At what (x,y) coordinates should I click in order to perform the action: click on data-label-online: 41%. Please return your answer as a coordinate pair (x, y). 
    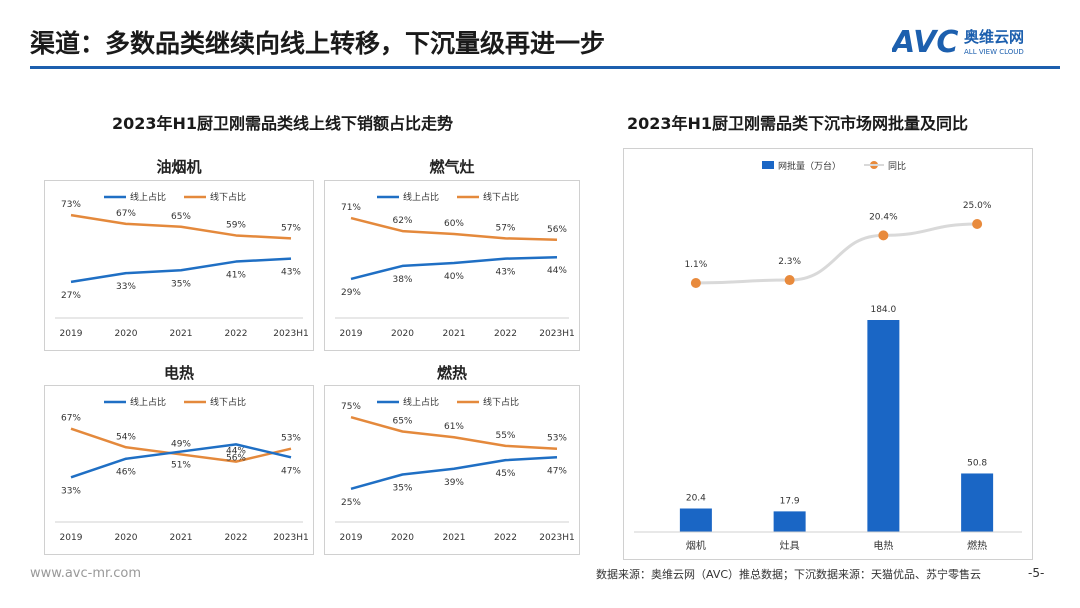
    Looking at the image, I should click on (236, 276).